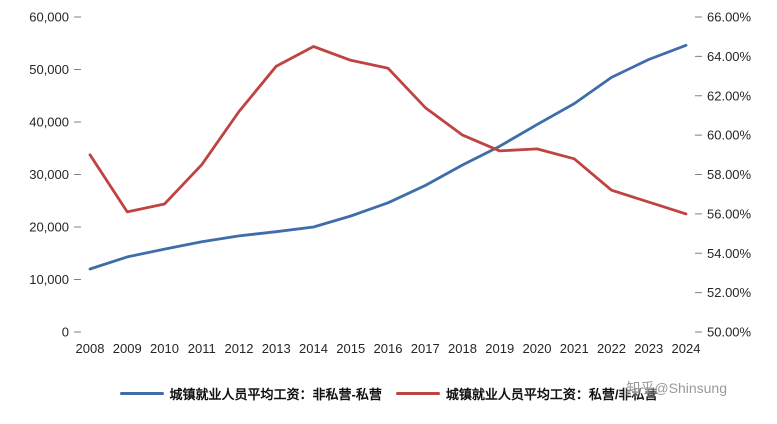 Image resolution: width=777 pixels, height=424 pixels. Describe the element at coordinates (239, 348) in the screenshot. I see `x-axis-label: 2012` at that location.